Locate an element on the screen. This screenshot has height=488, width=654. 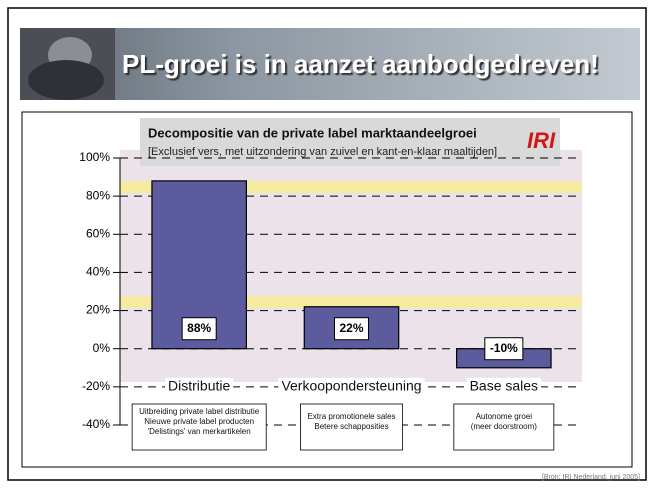
x-tick-label: Distributie is located at coordinates (199, 386).